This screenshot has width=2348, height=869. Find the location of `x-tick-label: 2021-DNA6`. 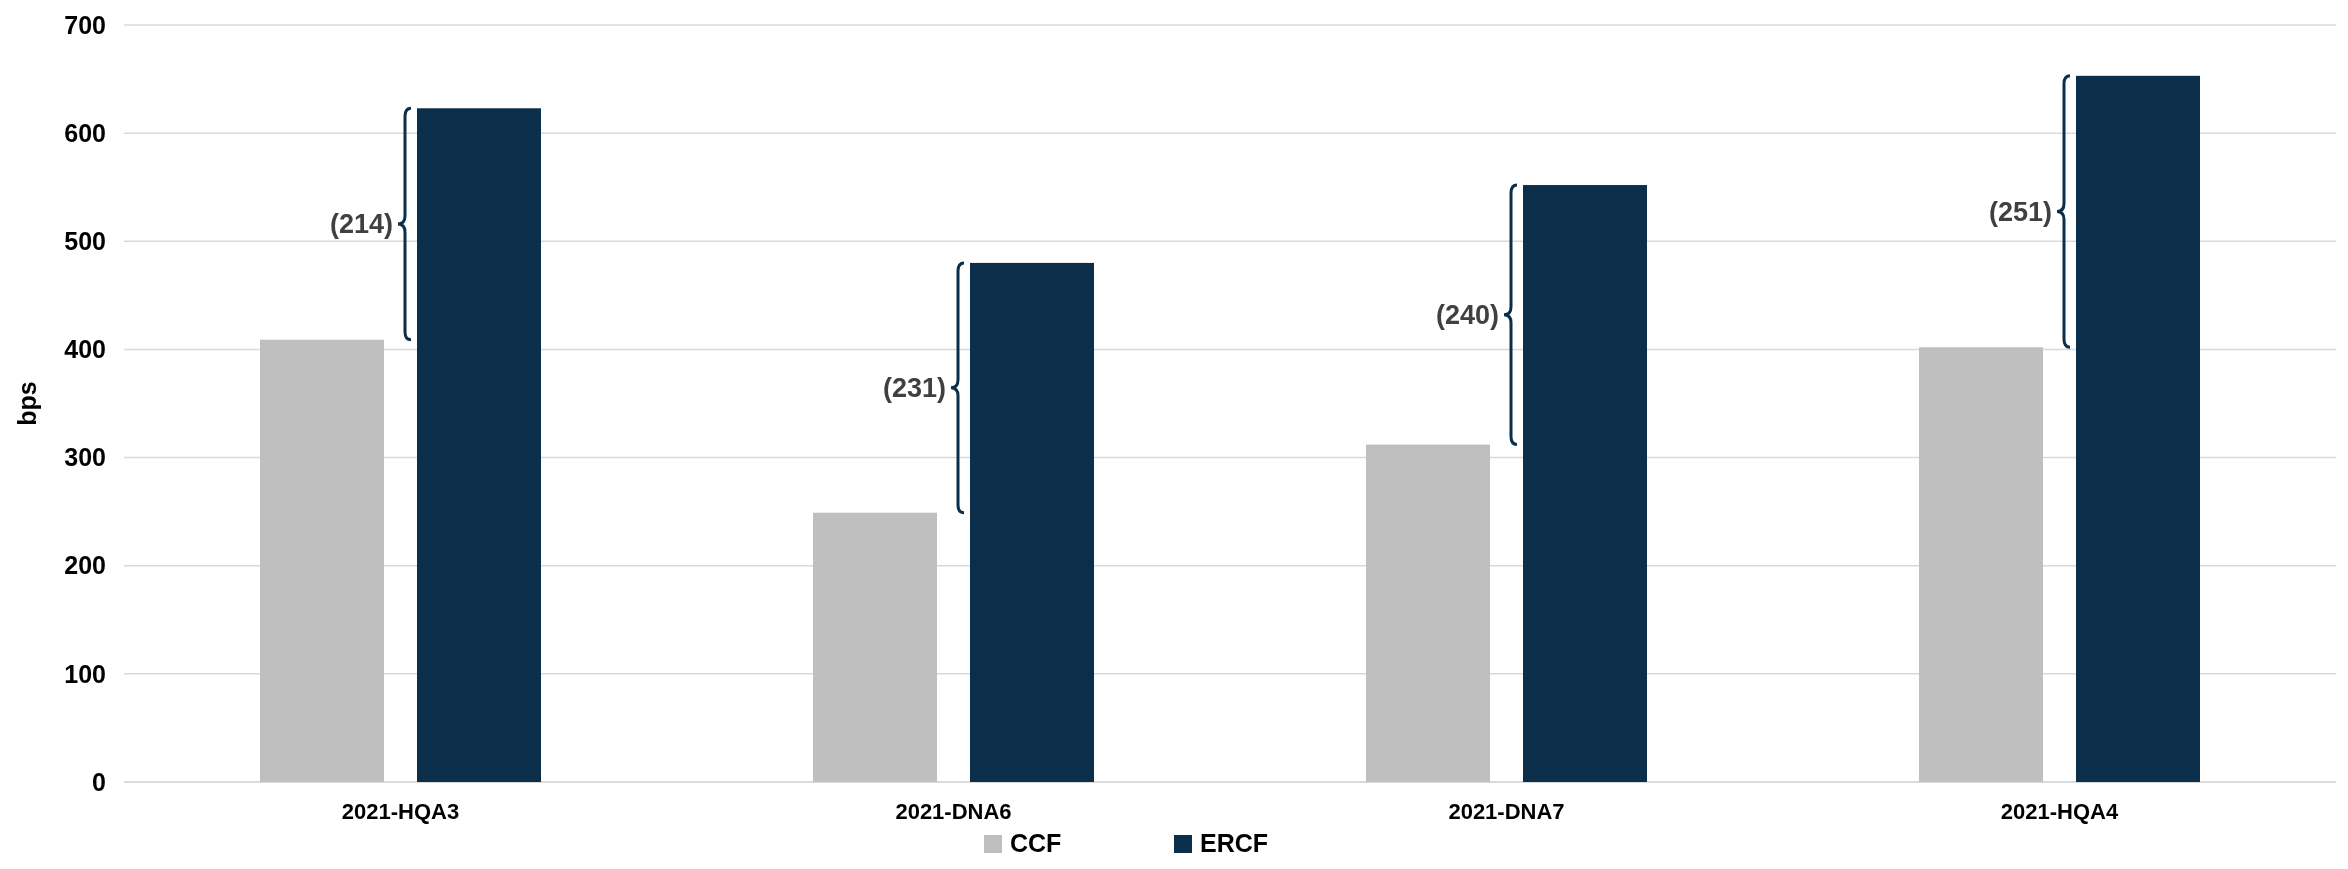

x-tick-label: 2021-DNA6 is located at coordinates (953, 811).